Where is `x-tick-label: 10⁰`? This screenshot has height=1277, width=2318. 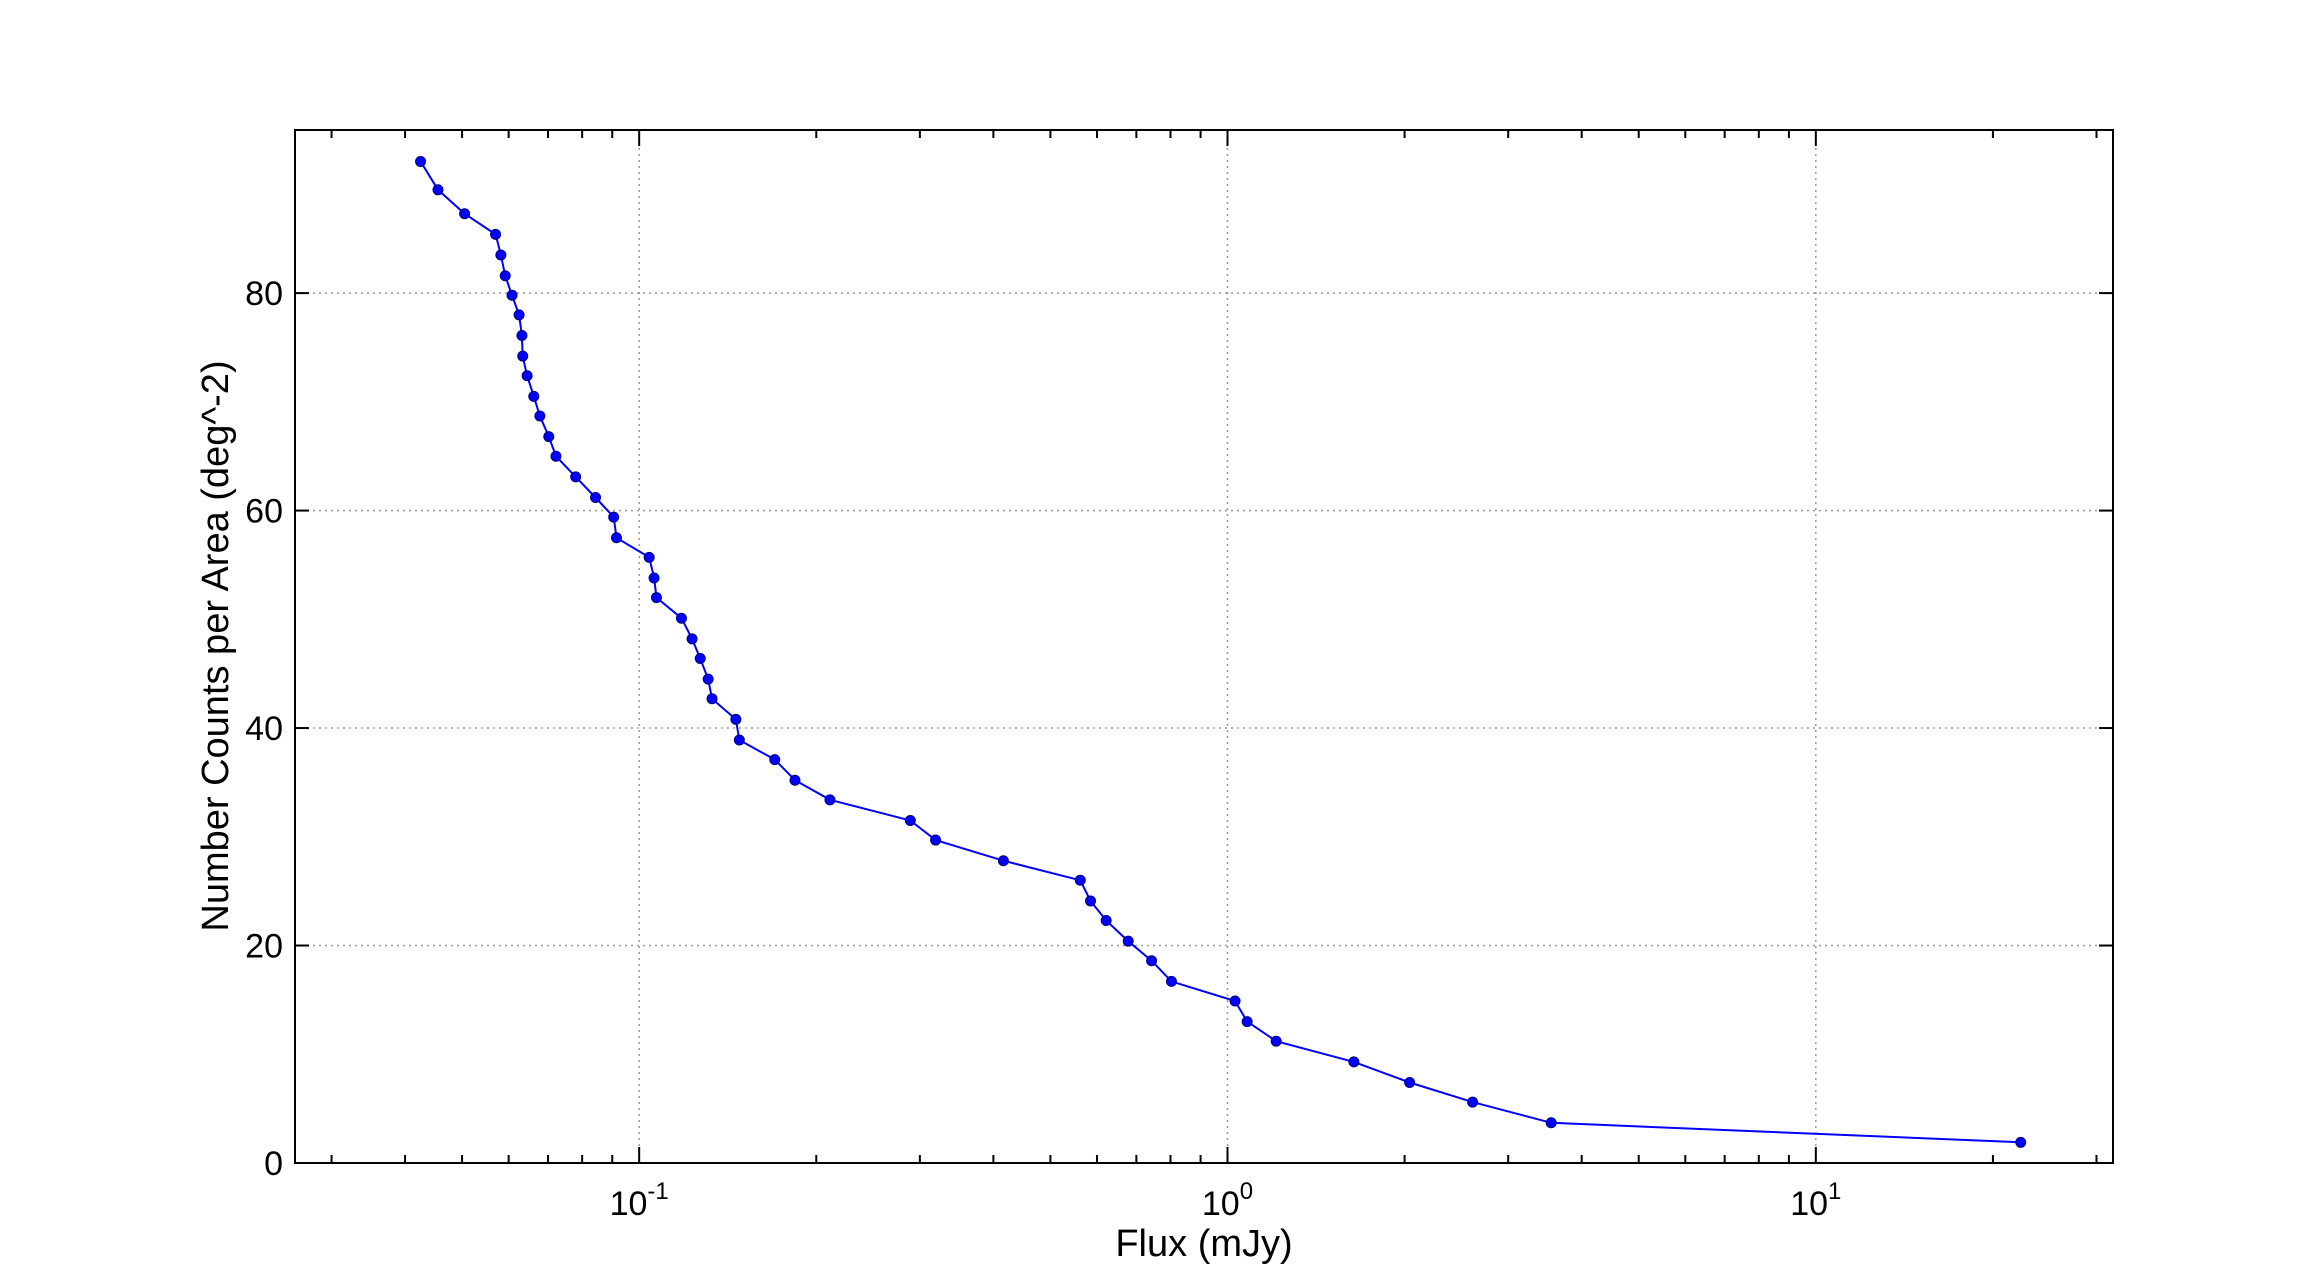 x-tick-label: 10⁰ is located at coordinates (1227, 1200).